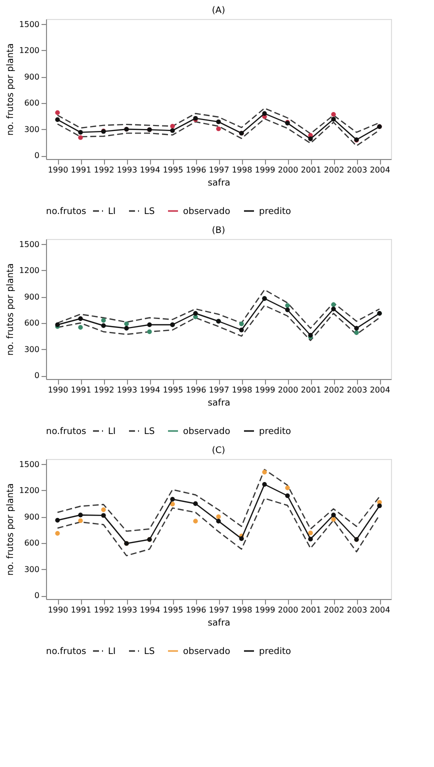 This screenshot has height=767, width=434. I want to click on chart-title: (C), so click(219, 451).